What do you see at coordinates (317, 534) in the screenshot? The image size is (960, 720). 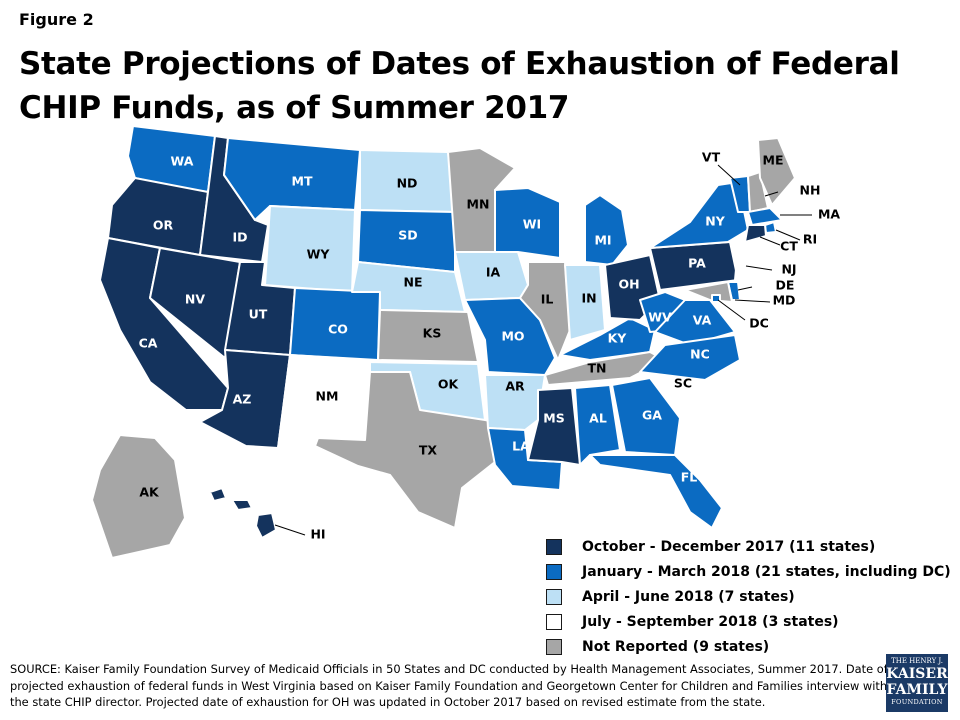 I see `label-hi: HI` at bounding box center [317, 534].